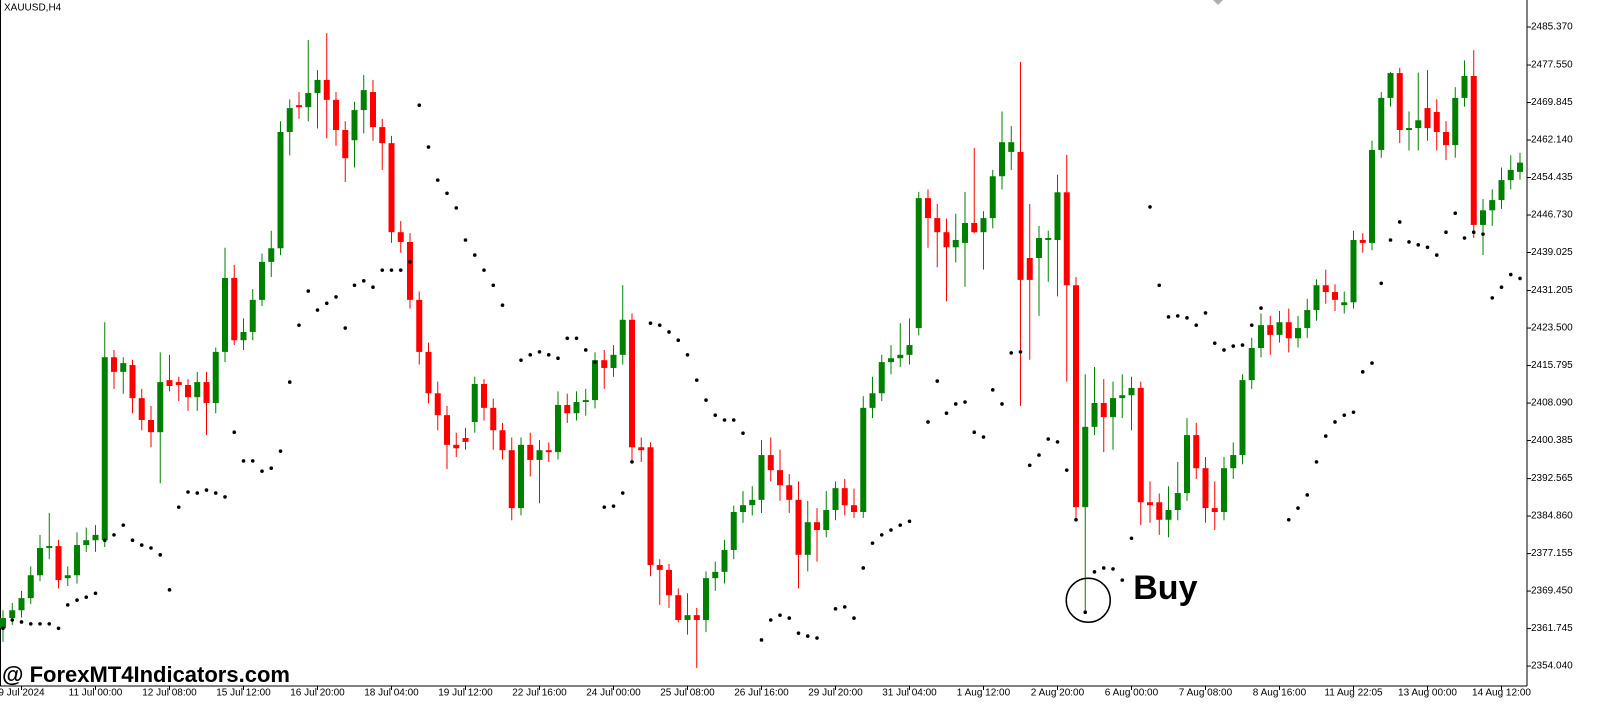 Image resolution: width=1600 pixels, height=713 pixels. Describe the element at coordinates (1552, 628) in the screenshot. I see `y-tick-label: 2361.745` at that location.